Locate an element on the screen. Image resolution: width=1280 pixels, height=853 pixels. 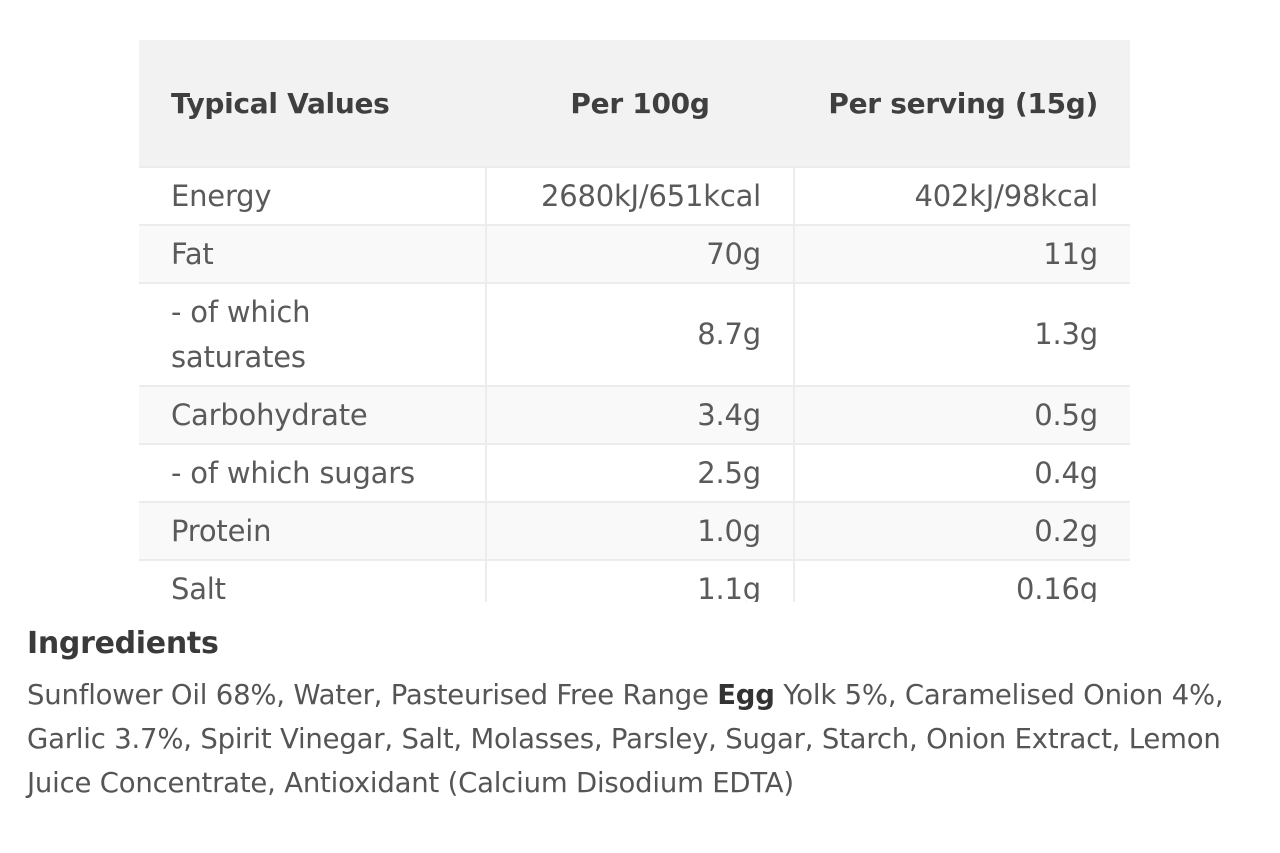
table-row: Fat 70g 11g is located at coordinates (634, 253).